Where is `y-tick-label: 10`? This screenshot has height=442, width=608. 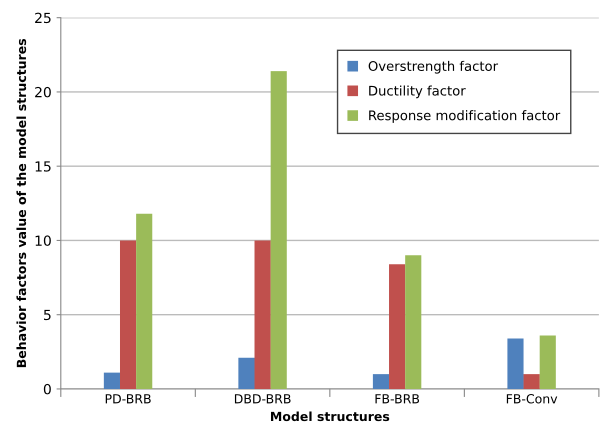 y-tick-label: 10 is located at coordinates (43, 240).